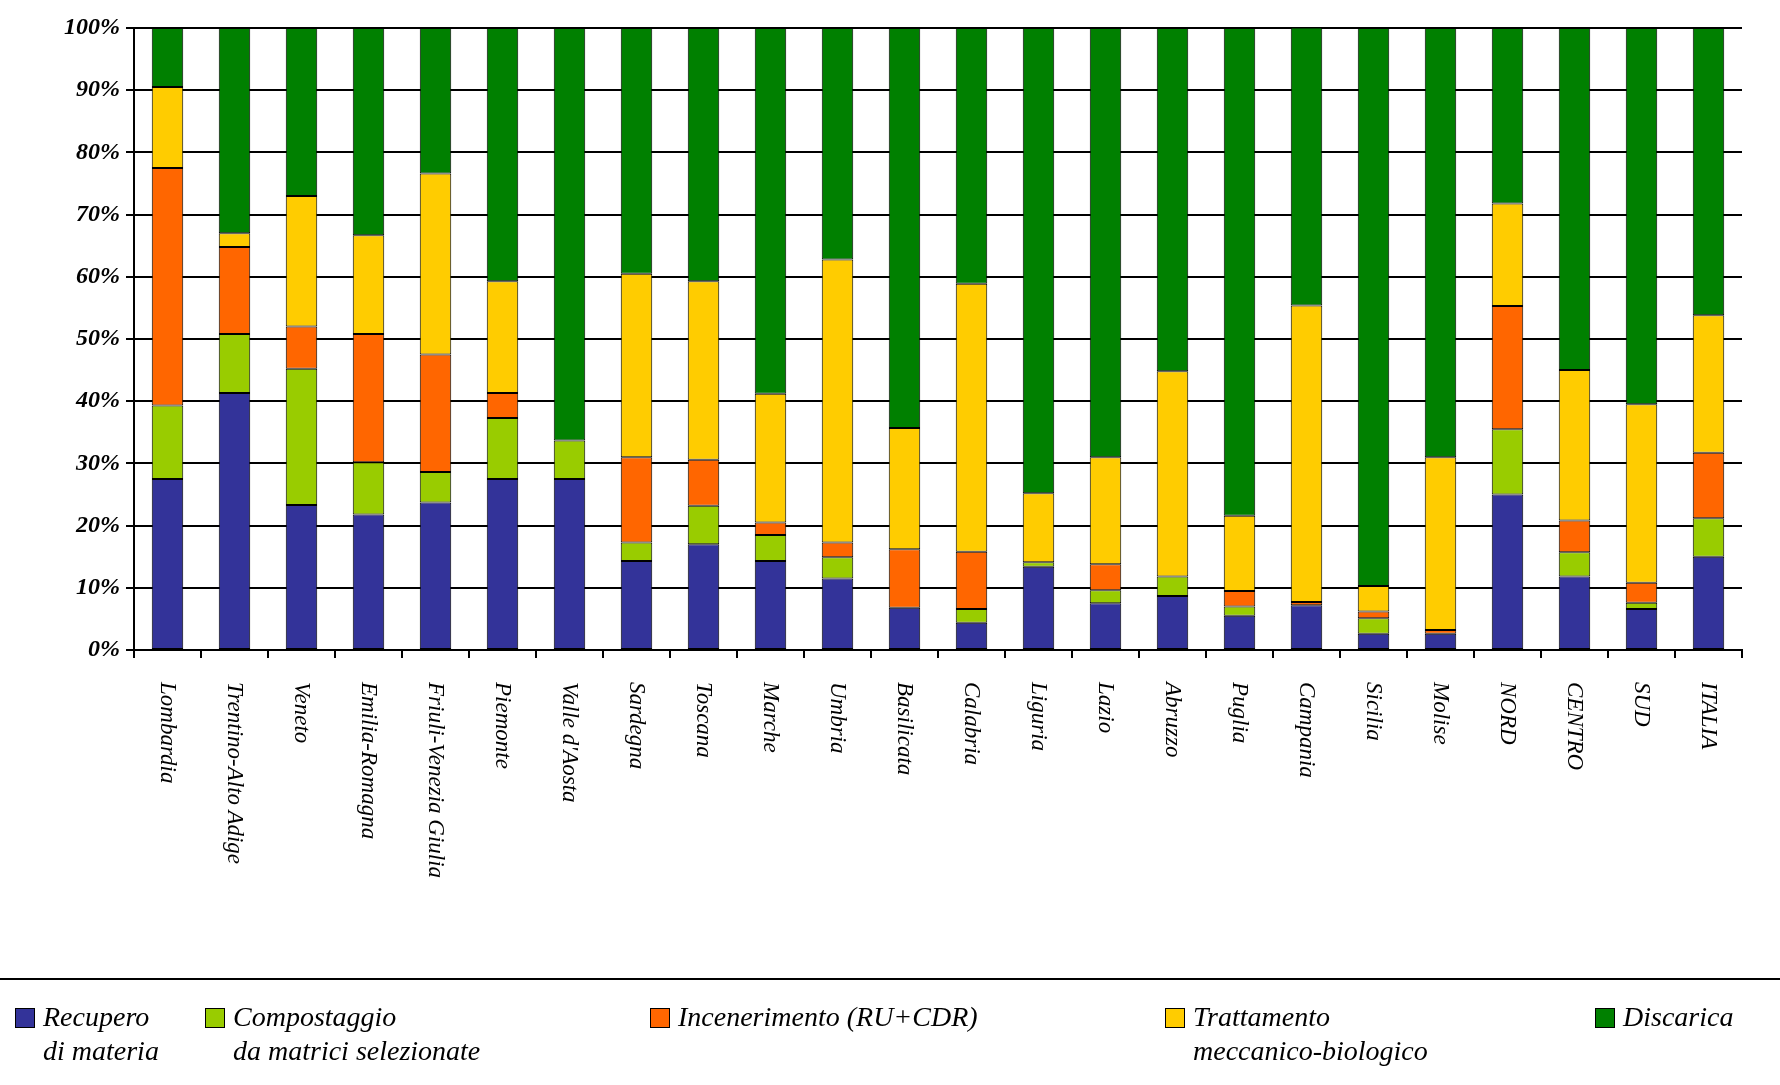 This screenshot has height=1085, width=1780. Describe the element at coordinates (97, 399) in the screenshot. I see `y-tick-label: 40%` at that location.